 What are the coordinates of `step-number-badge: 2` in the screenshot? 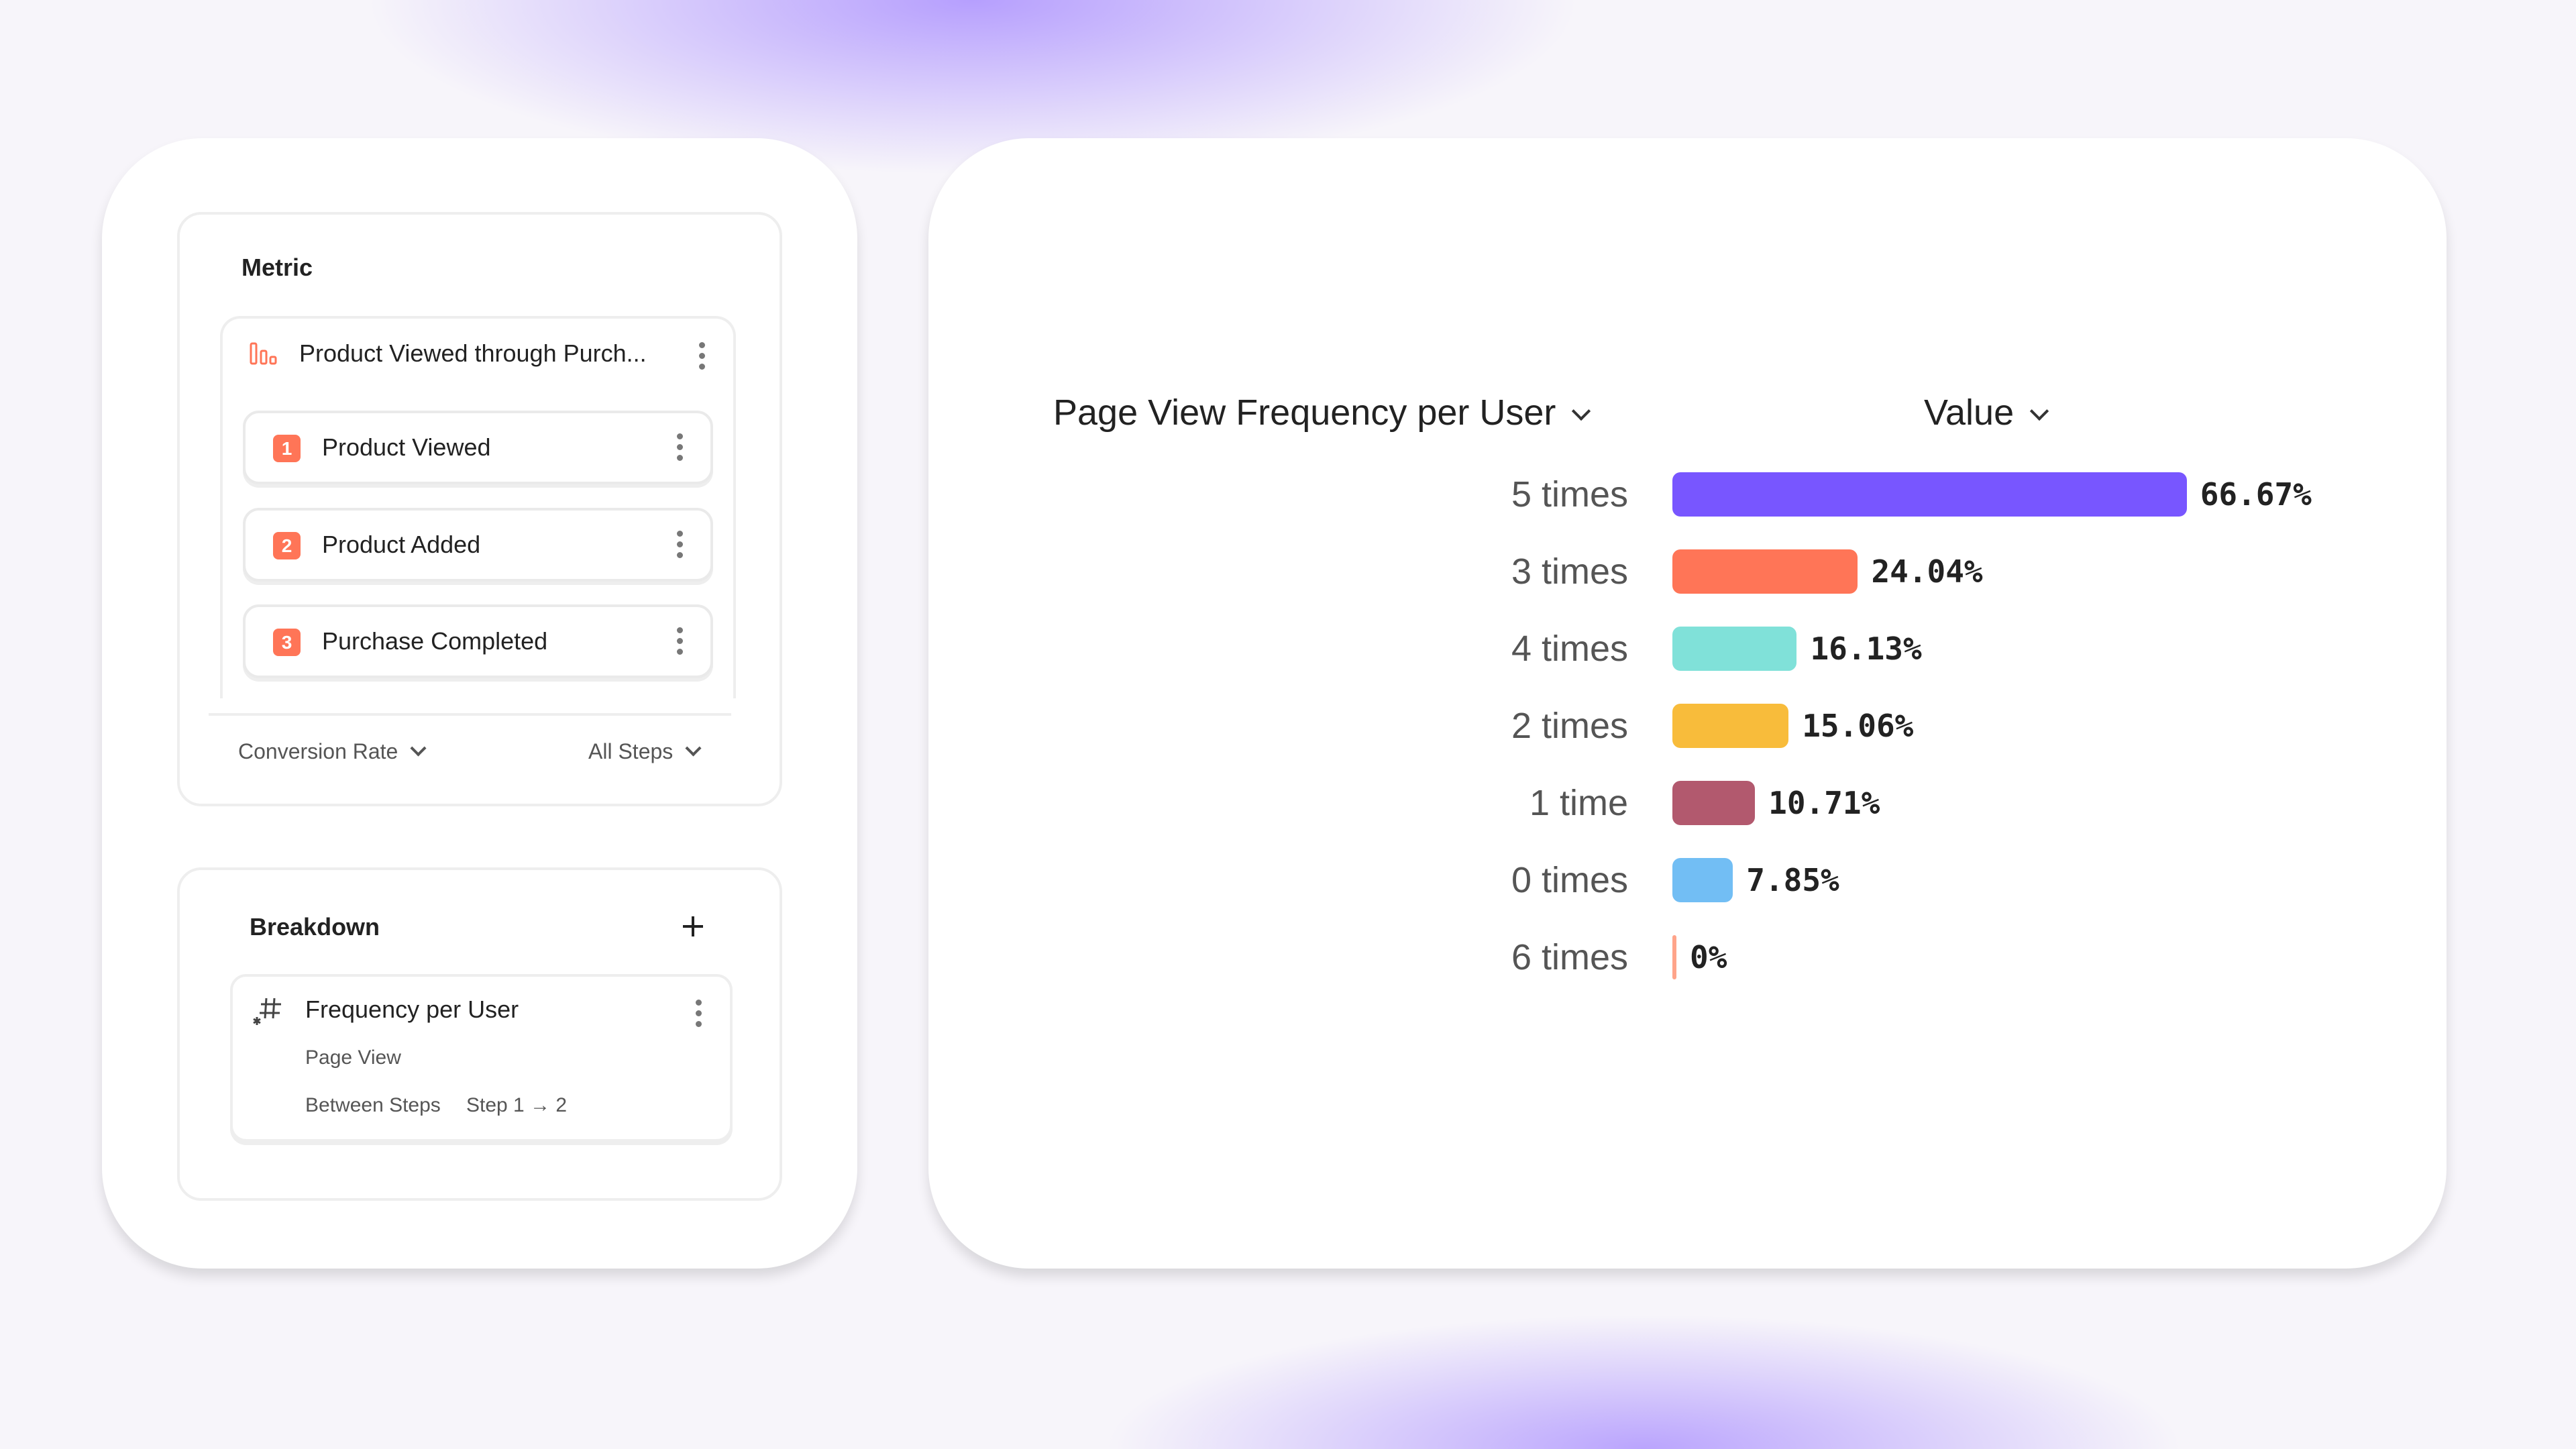 It's located at (287, 545).